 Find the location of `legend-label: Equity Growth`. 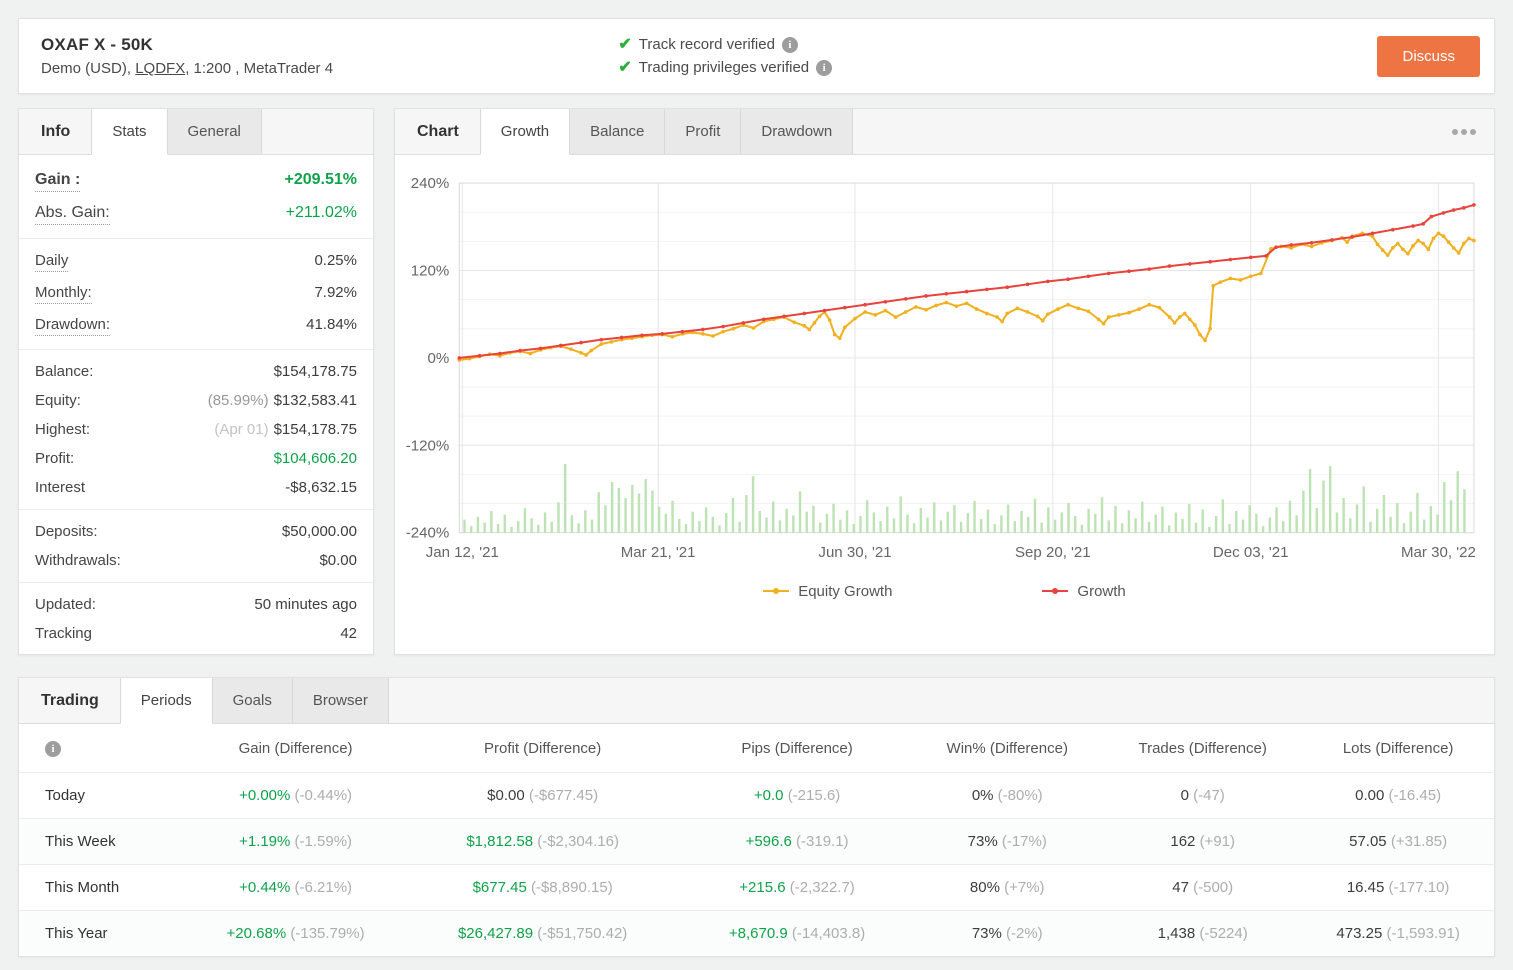

legend-label: Equity Growth is located at coordinates (845, 591).